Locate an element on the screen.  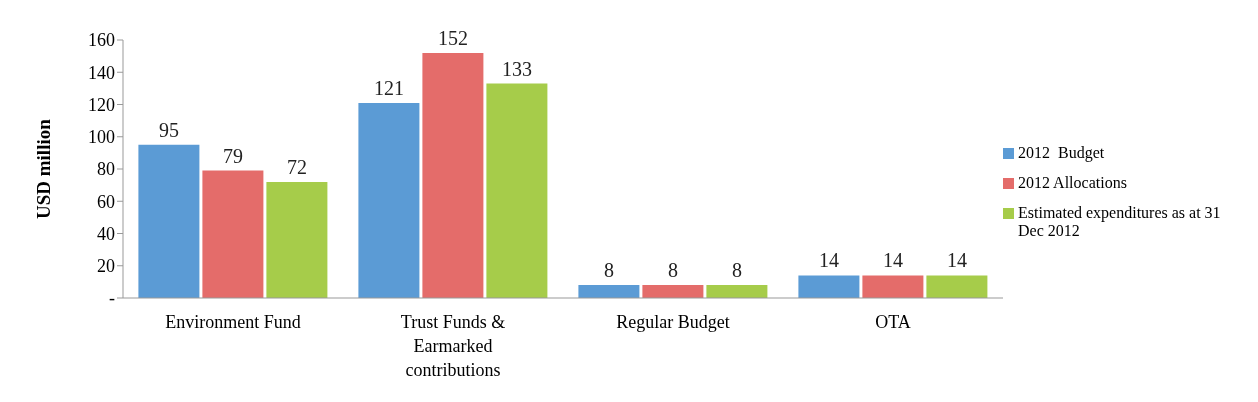
y-tick-label: 120 is located at coordinates (101, 104).